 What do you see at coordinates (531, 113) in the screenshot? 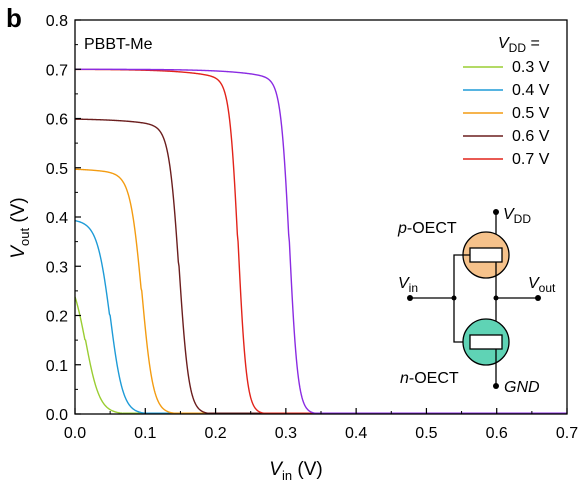
I see `legend-entry: 0.5 V` at bounding box center [531, 113].